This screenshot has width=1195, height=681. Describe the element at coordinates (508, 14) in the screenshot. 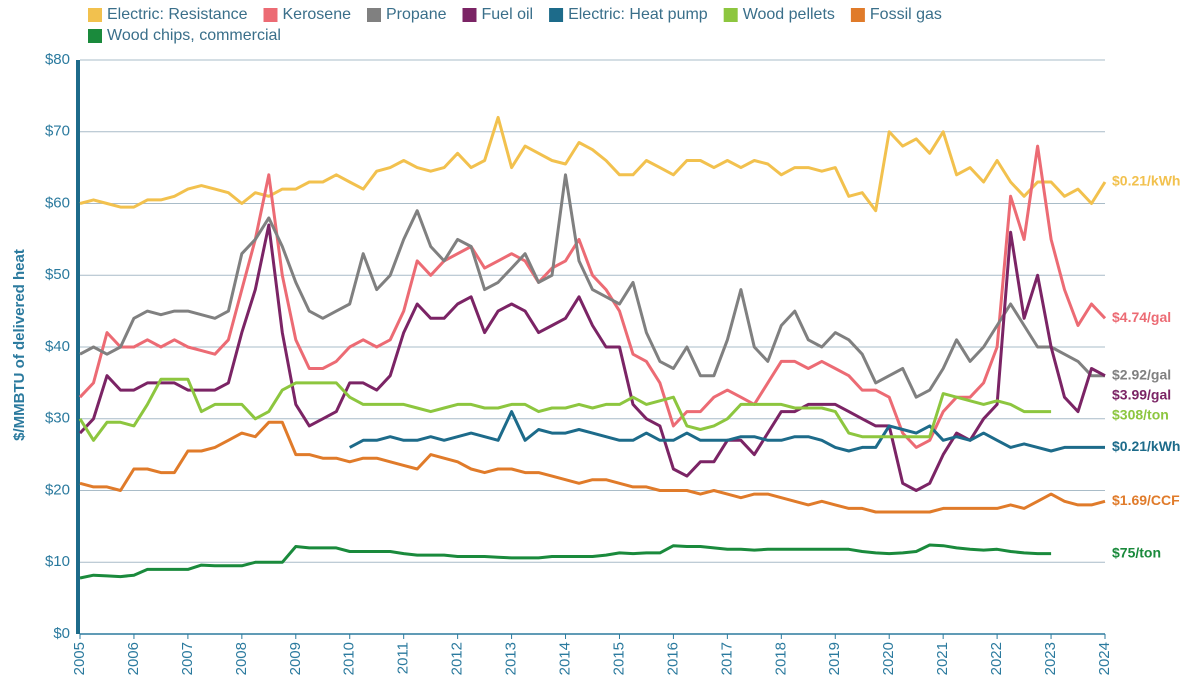

I see `legend-label: Fuel oil` at that location.